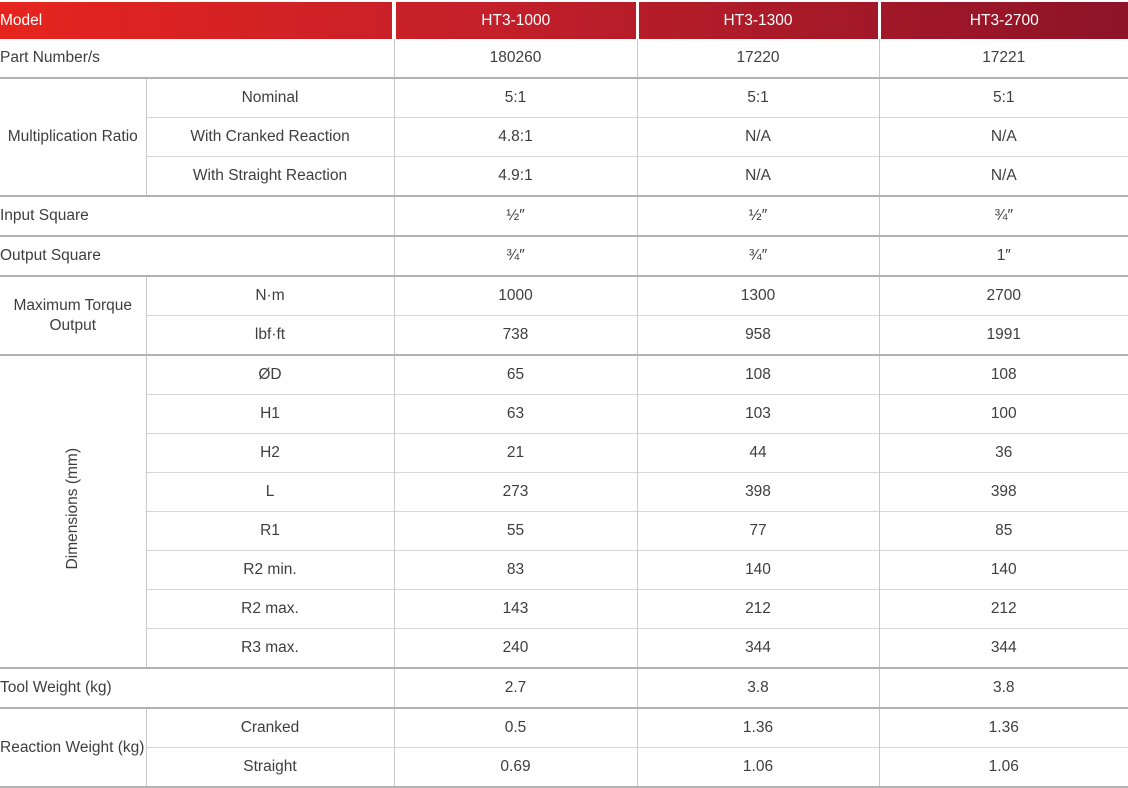 This screenshot has height=788, width=1128. I want to click on value-cell: 958, so click(757, 335).